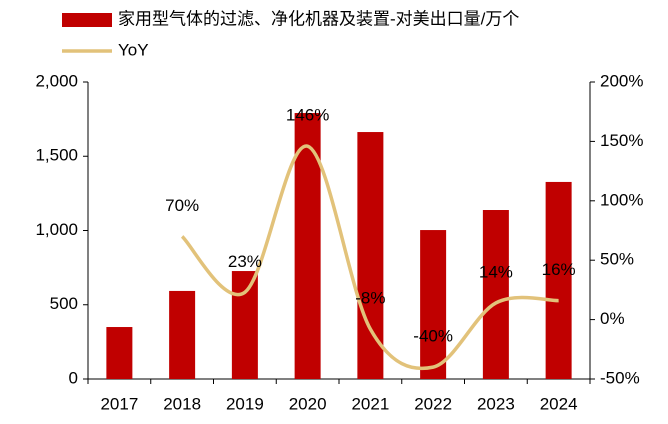 The width and height of the screenshot is (668, 424). Describe the element at coordinates (433, 336) in the screenshot. I see `data-label: -40%` at that location.